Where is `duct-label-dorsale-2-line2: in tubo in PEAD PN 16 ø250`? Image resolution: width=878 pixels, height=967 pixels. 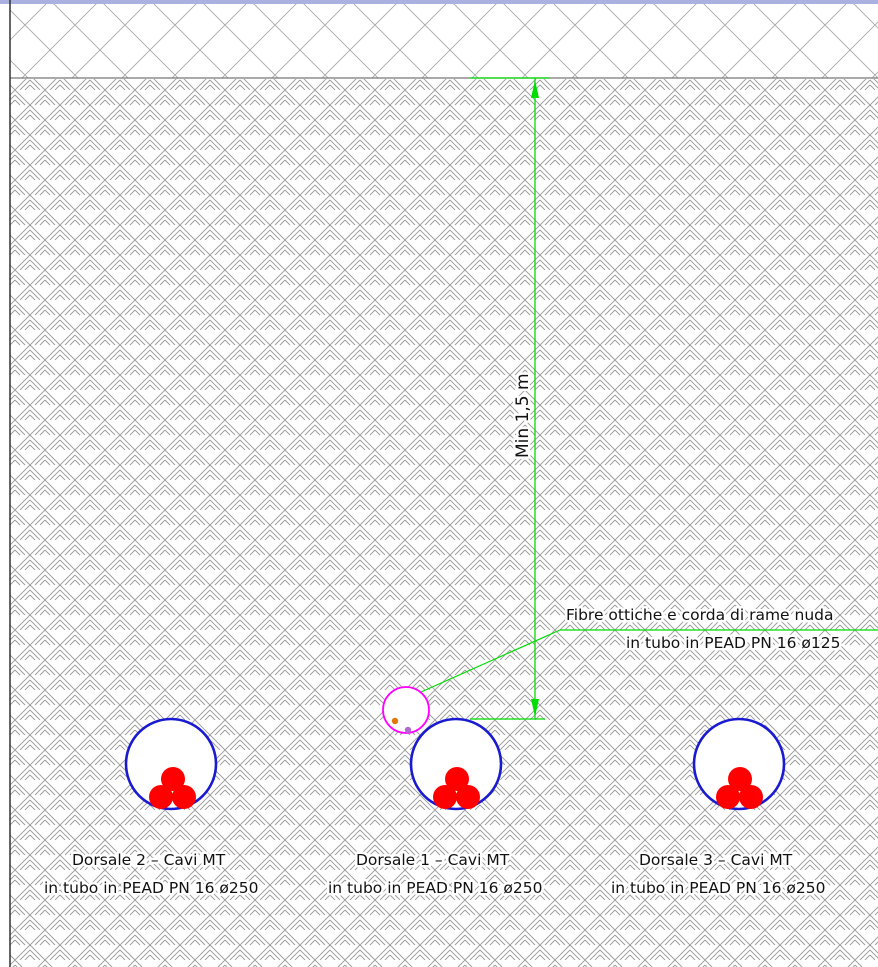 duct-label-dorsale-2-line2: in tubo in PEAD PN 16 ø250 is located at coordinates (151, 888).